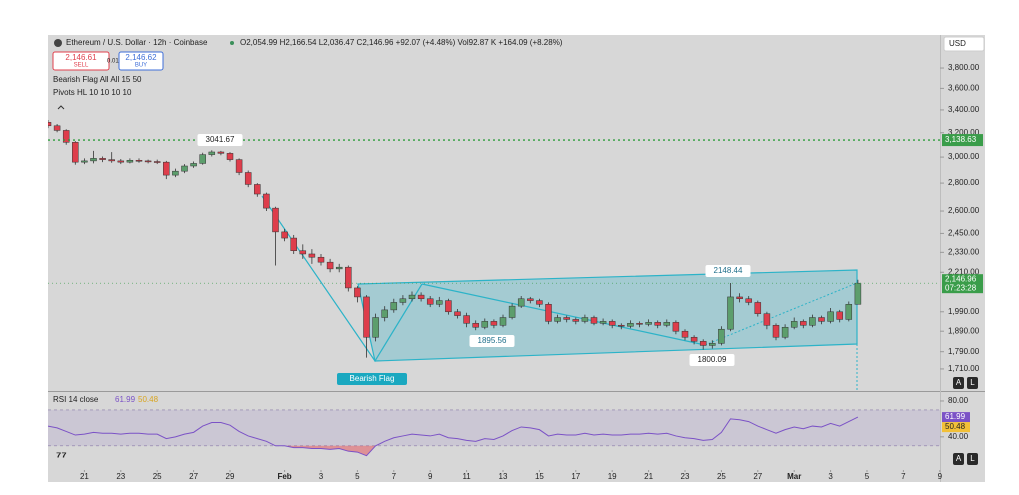 The width and height of the screenshot is (1019, 495). What do you see at coordinates (81, 61) in the screenshot?
I see `sell-button` at bounding box center [81, 61].